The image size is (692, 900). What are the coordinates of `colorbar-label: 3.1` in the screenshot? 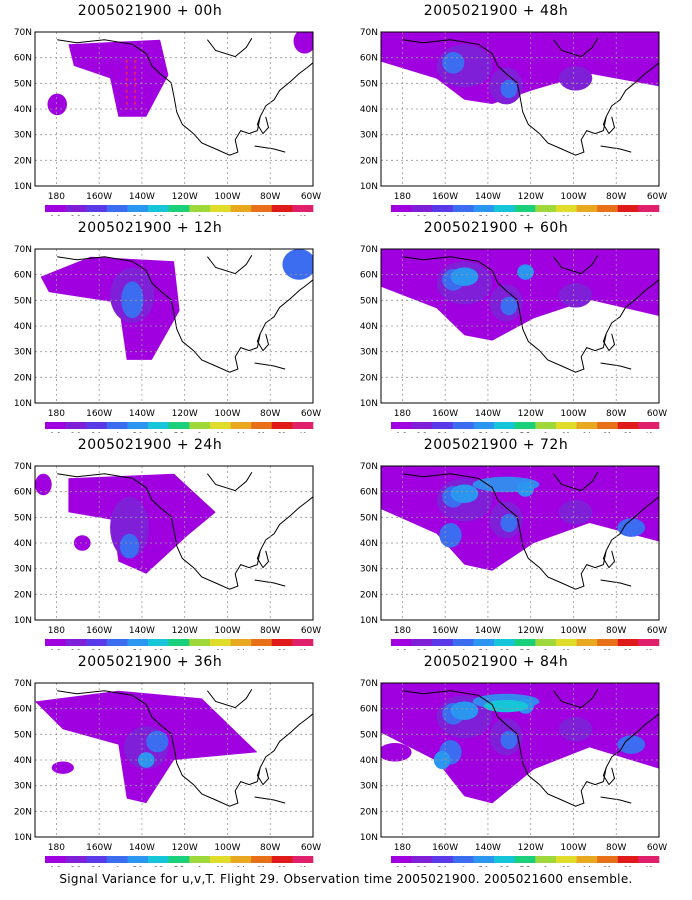 It's located at (96, 215).